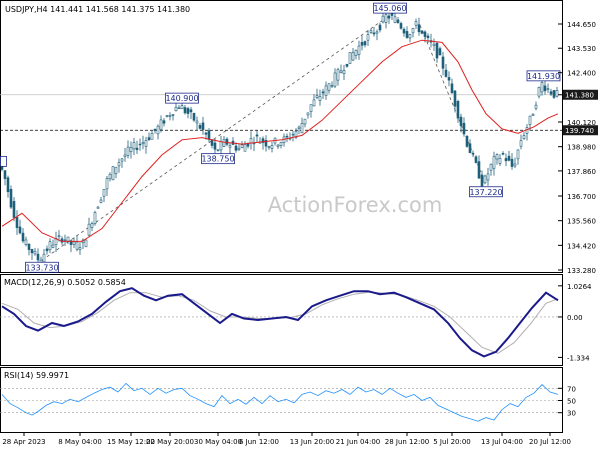  I want to click on time-tick-label: 30 May 04:00, so click(218, 442).